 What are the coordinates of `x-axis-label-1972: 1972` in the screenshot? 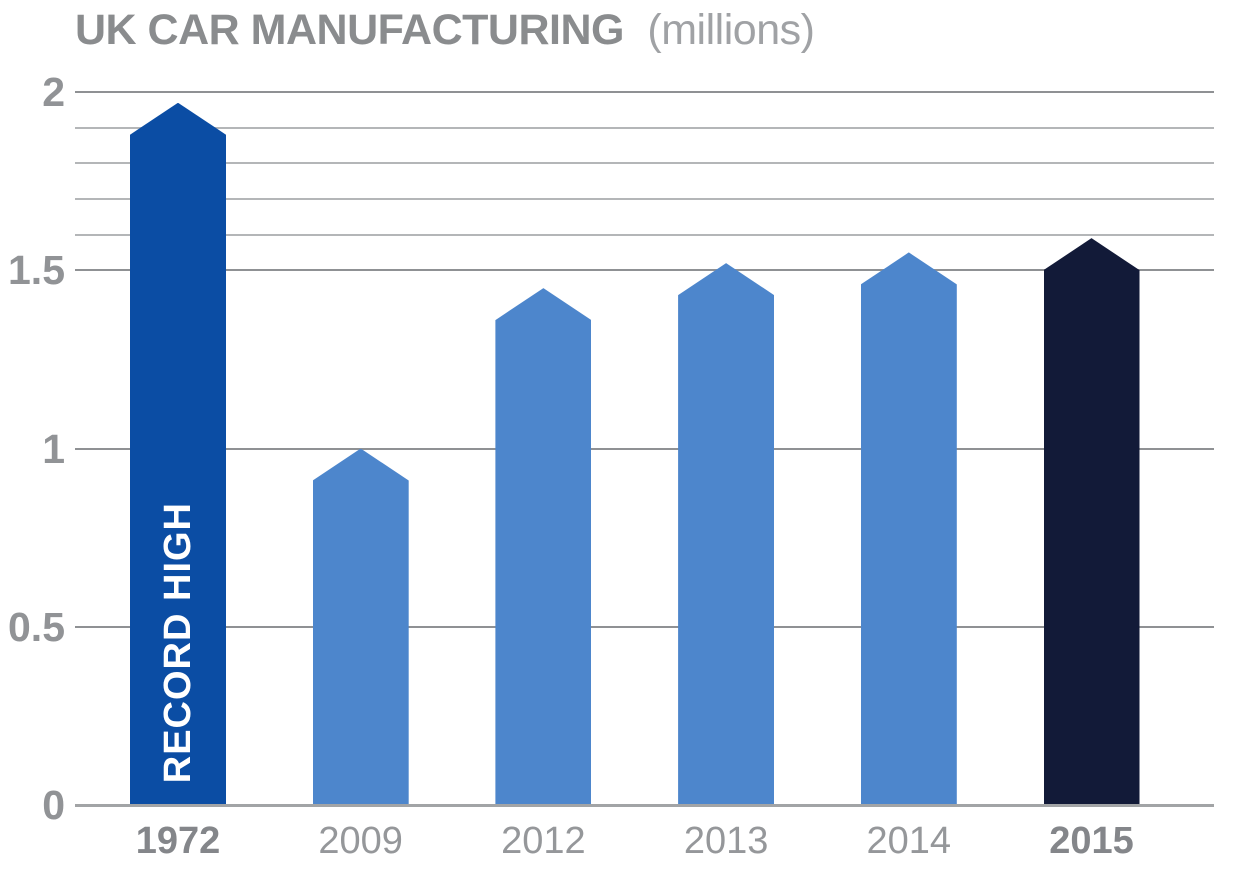 It's located at (178, 841).